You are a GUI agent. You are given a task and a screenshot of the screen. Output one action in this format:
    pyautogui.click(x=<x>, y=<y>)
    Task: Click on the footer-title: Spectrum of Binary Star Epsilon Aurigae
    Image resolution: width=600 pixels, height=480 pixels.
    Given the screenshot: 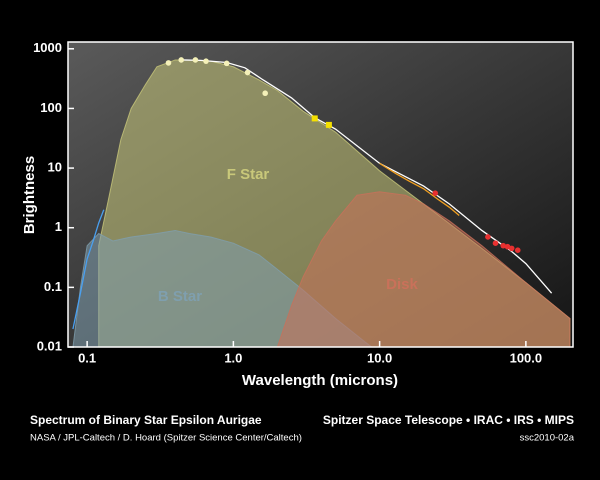 What is the action you would take?
    pyautogui.click(x=146, y=420)
    